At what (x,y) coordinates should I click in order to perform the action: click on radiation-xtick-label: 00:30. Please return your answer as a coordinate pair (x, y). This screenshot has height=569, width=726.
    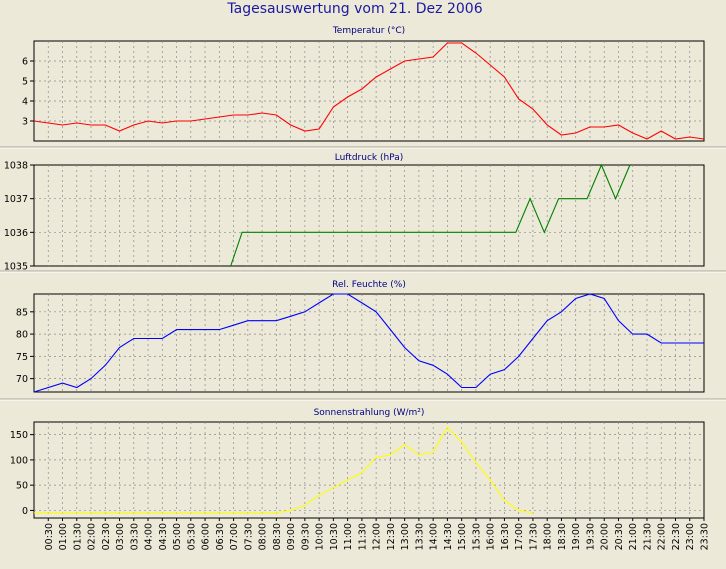
    Looking at the image, I should click on (49, 536).